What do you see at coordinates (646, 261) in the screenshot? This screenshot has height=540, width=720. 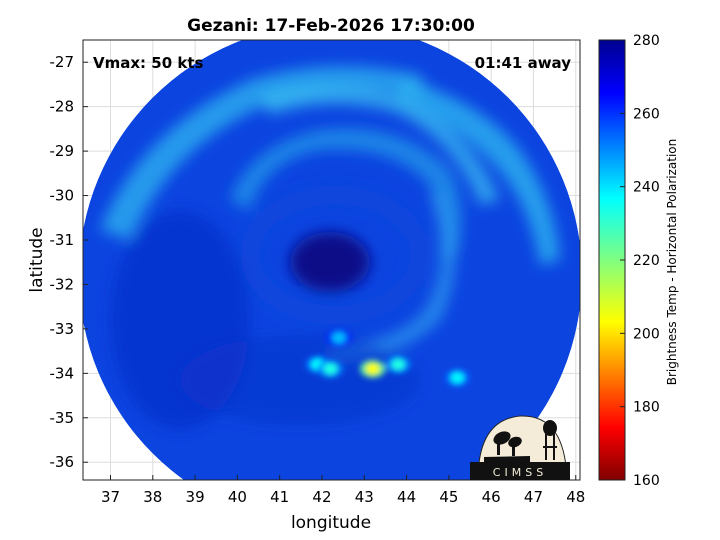 I see `colorbar-tick-label: 220` at bounding box center [646, 261].